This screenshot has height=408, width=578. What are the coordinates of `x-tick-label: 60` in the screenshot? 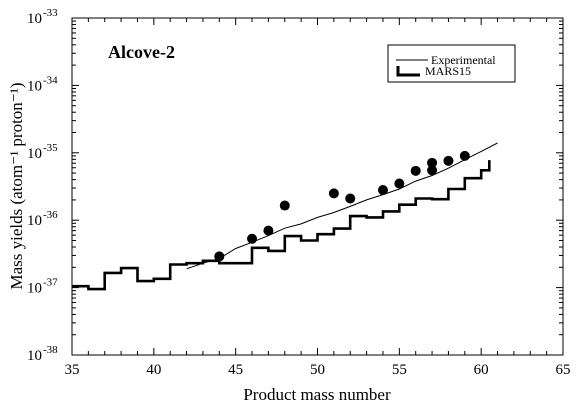 It's located at (481, 370).